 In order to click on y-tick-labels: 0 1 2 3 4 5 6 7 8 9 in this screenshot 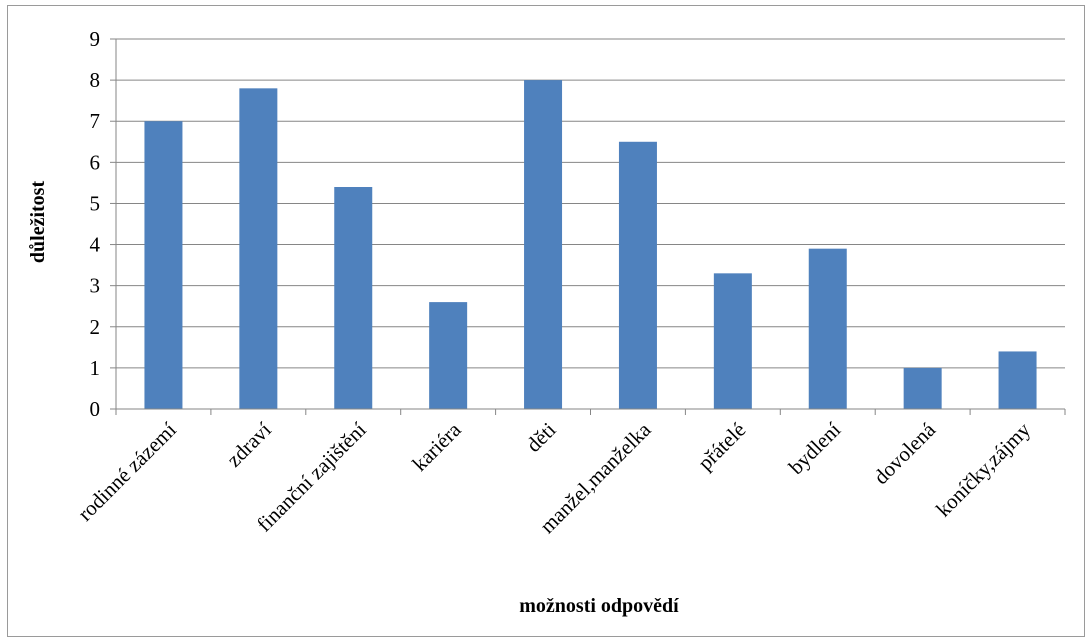, I will do `click(95, 224)`.